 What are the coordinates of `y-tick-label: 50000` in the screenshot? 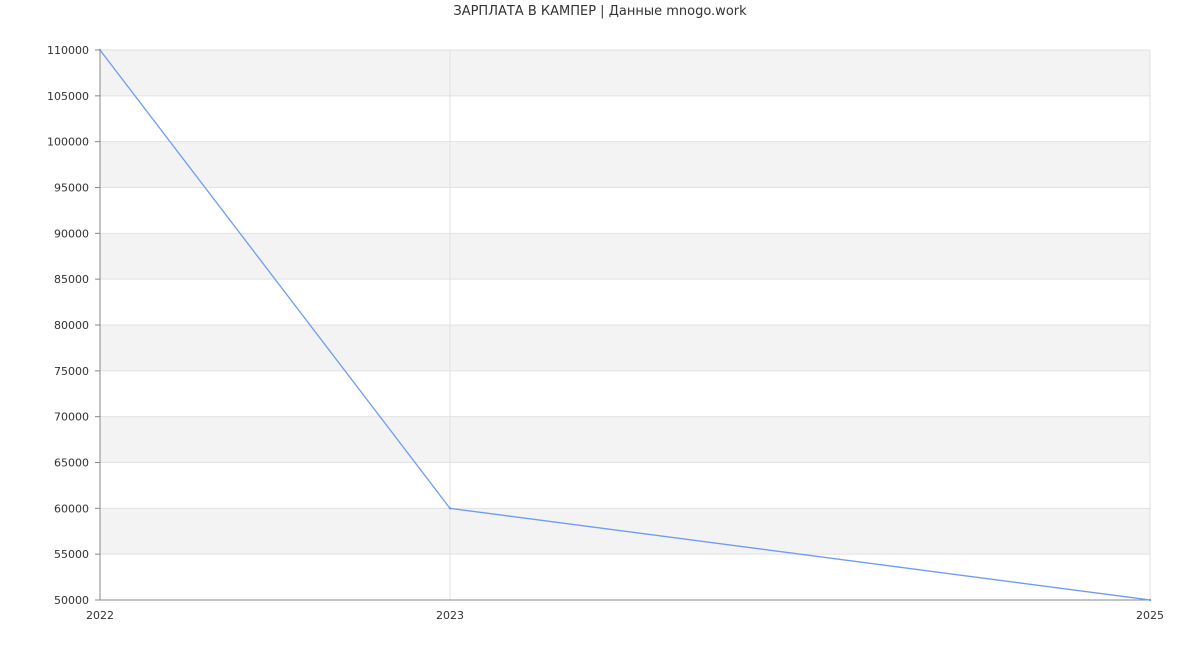 It's located at (71, 600).